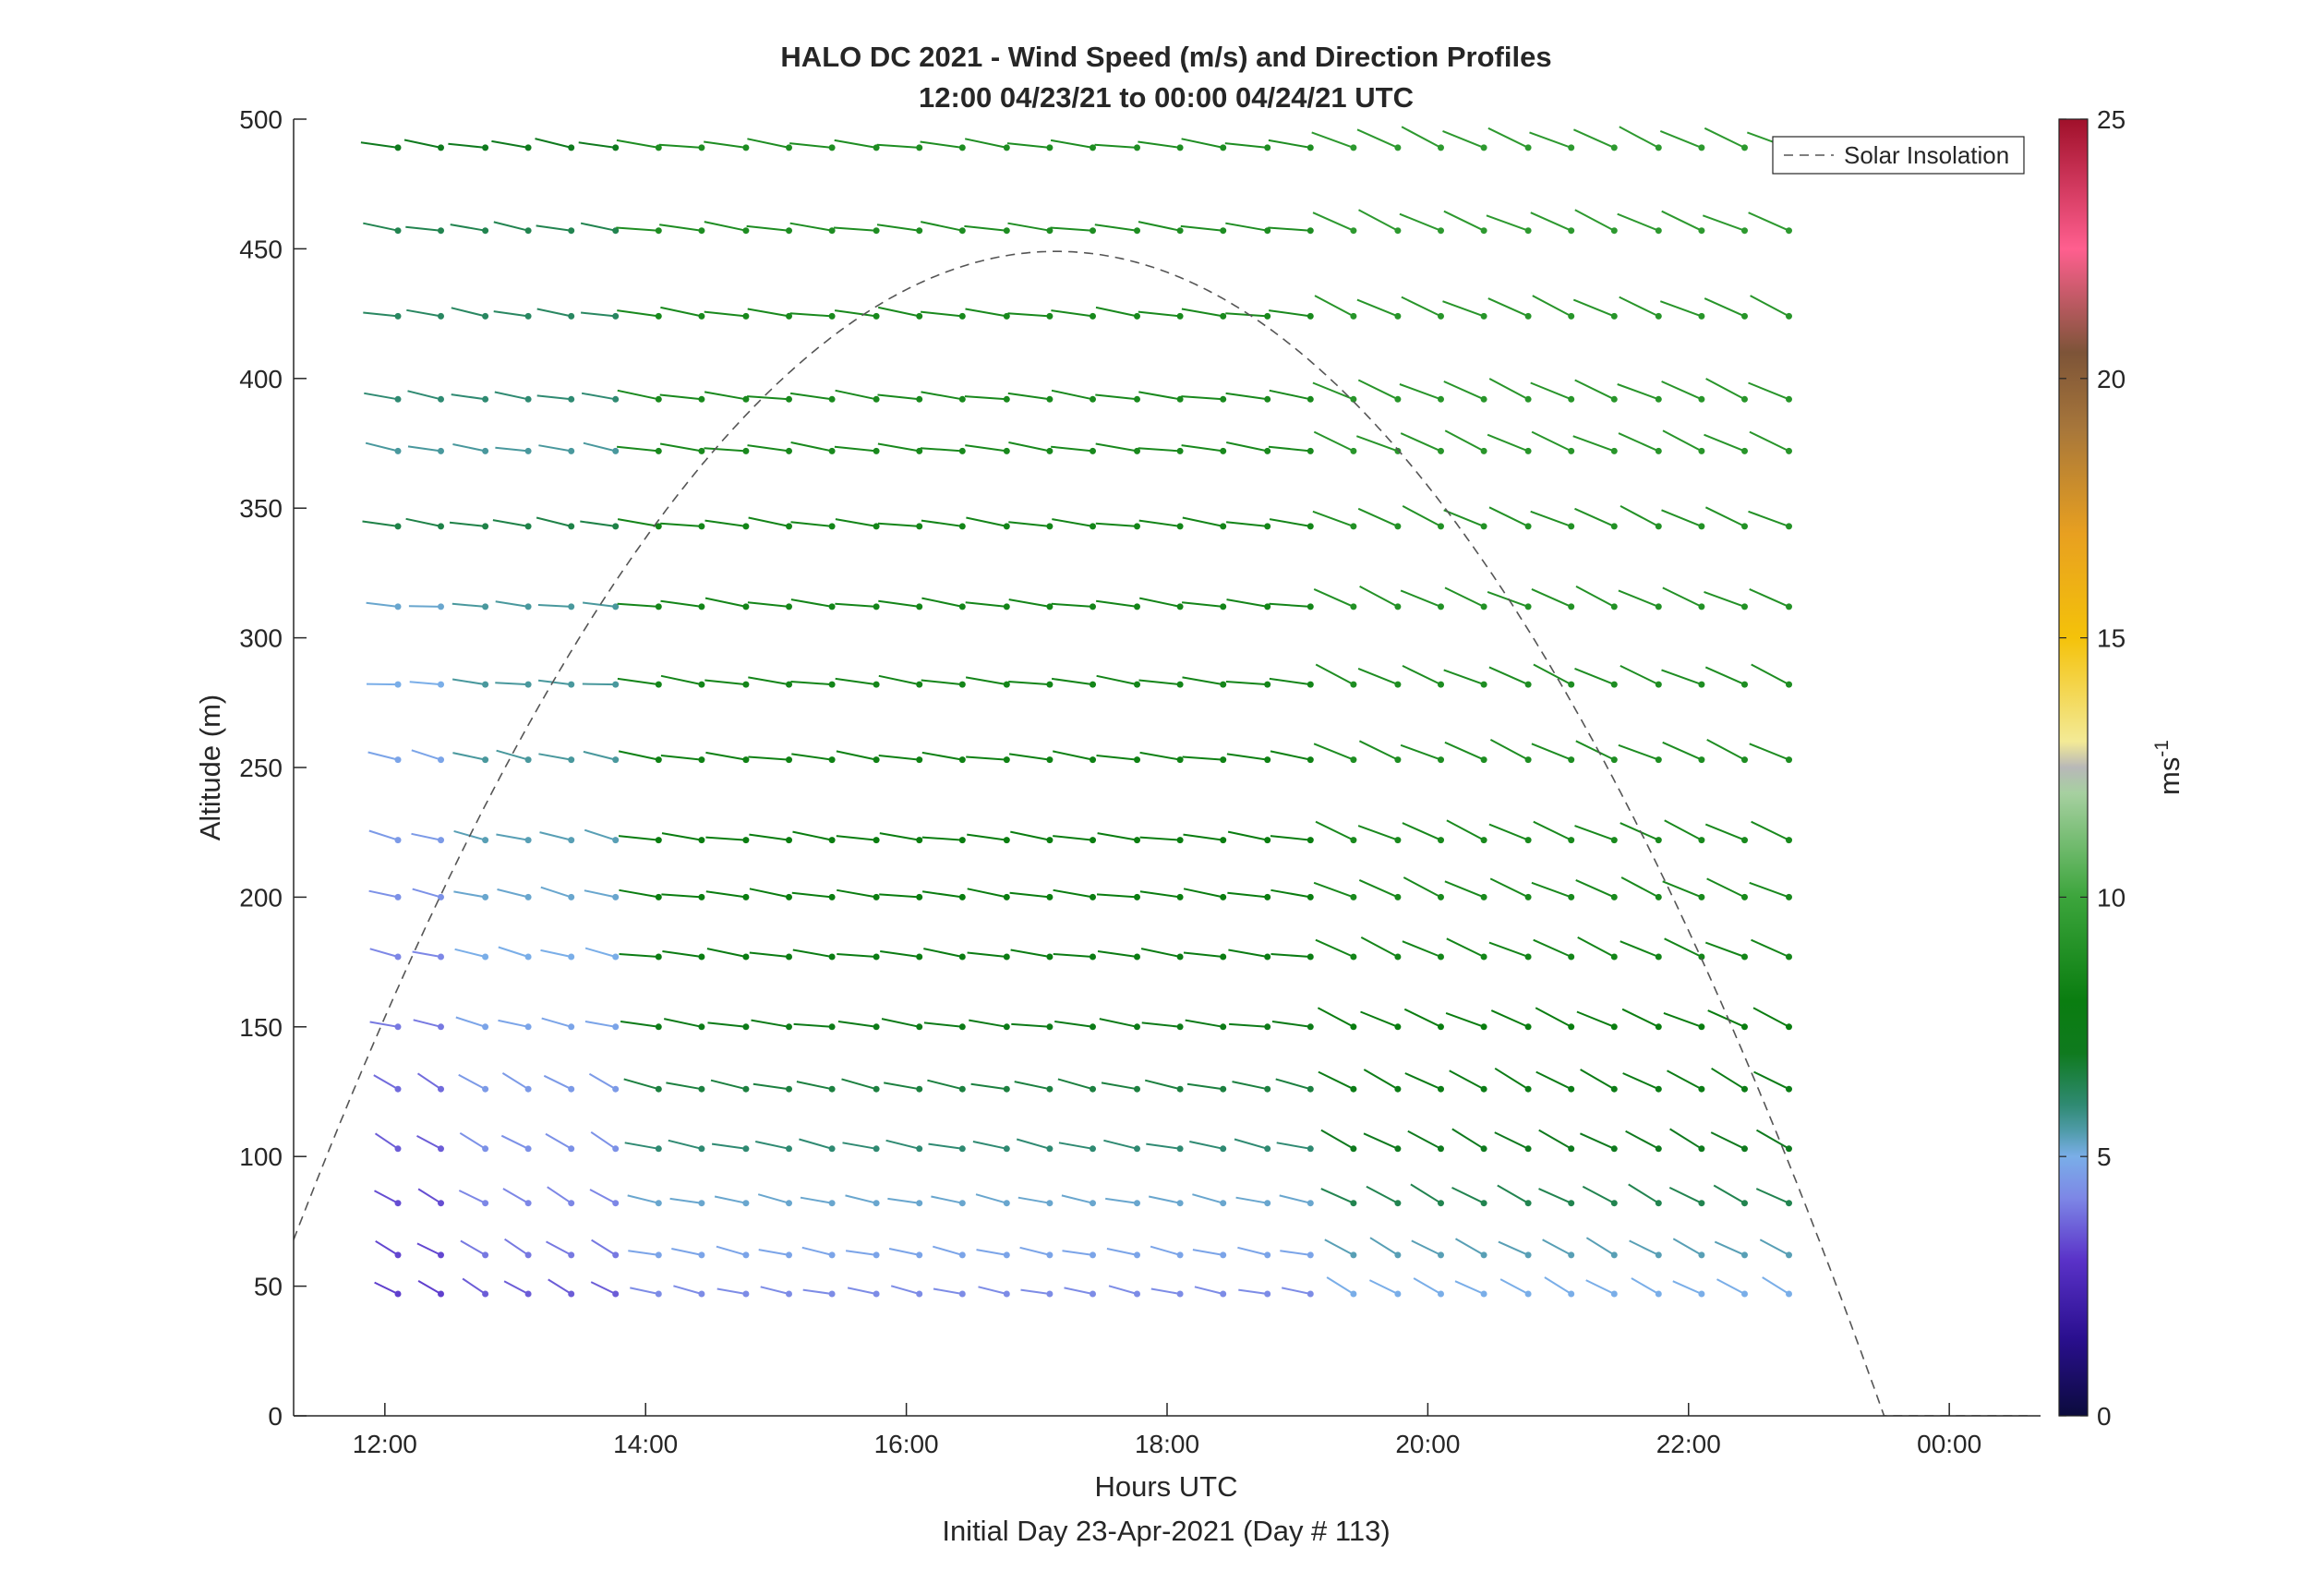  I want to click on legend-entry-solar-insolation: Solar Insolation, so click(1927, 155).